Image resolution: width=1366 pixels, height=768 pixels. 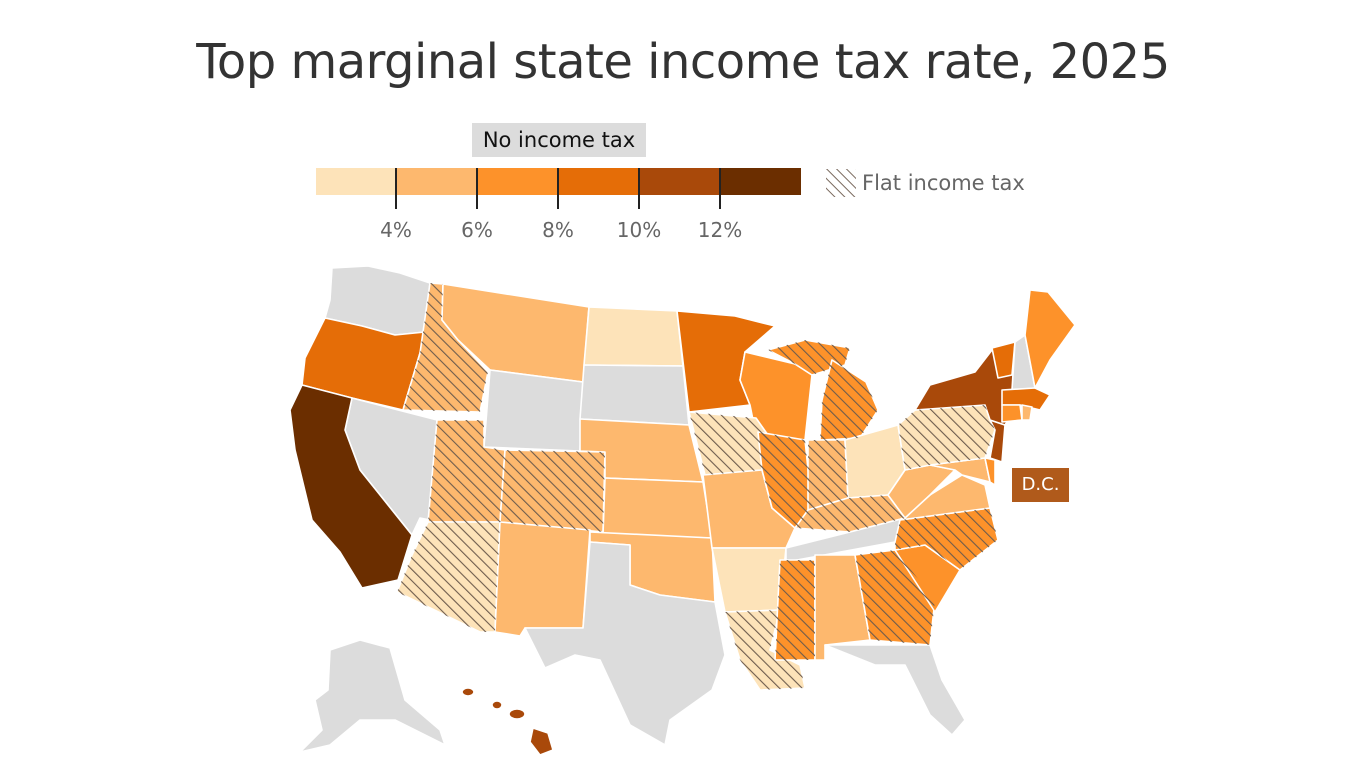 What do you see at coordinates (517, 714) in the screenshot?
I see `state-hawaii-maui` at bounding box center [517, 714].